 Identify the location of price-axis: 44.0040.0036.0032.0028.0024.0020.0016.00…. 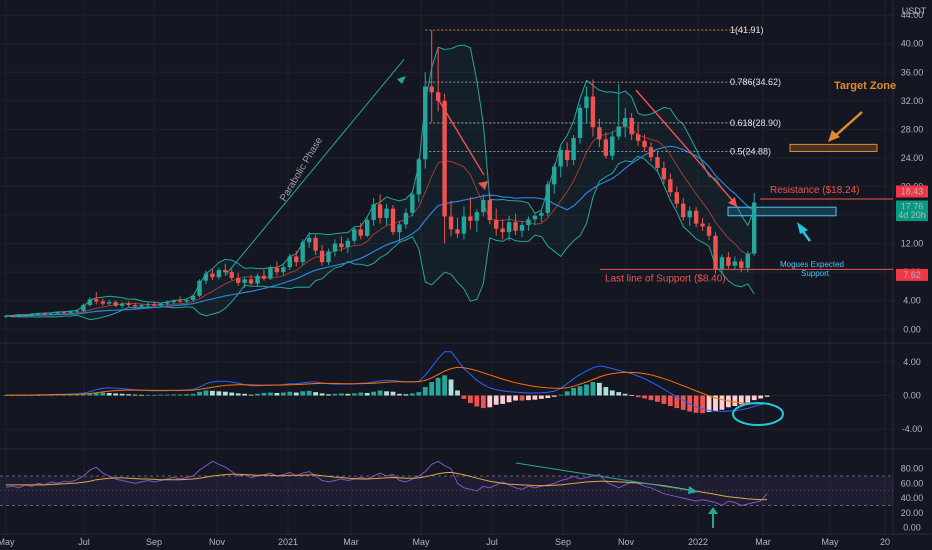
(912, 271).